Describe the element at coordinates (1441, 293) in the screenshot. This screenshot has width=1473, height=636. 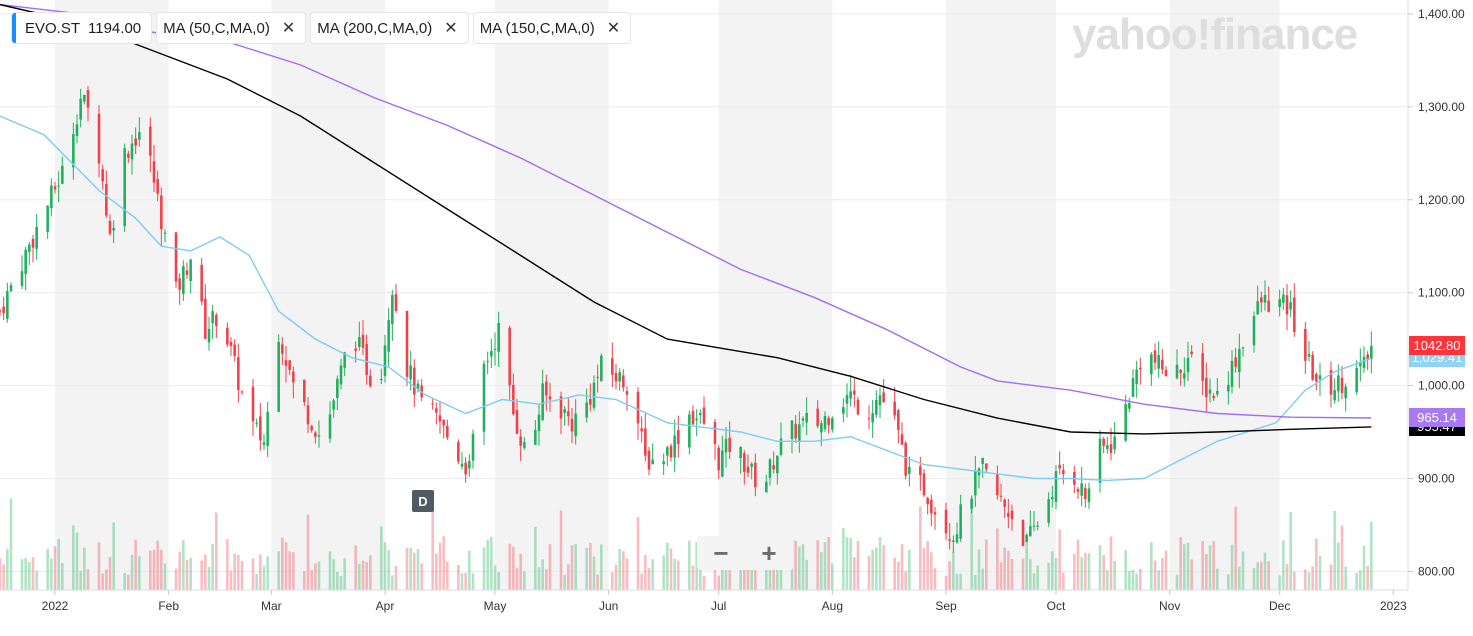
I see `y-tick-label: 1,100.00` at that location.